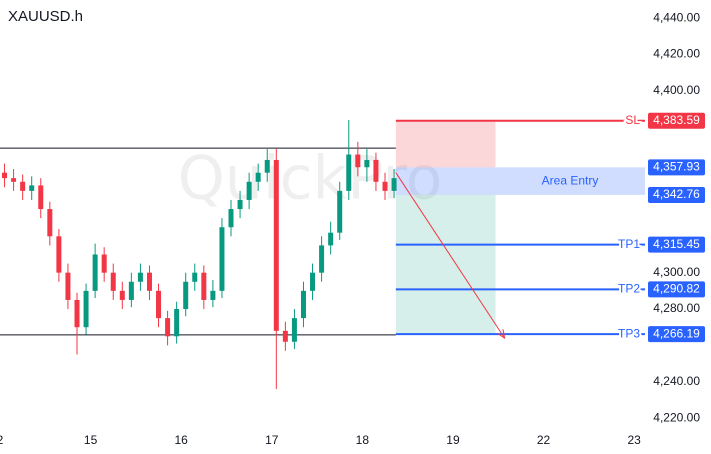 Image resolution: width=711 pixels, height=454 pixels. Describe the element at coordinates (629, 333) in the screenshot. I see `level-name: TP3` at that location.